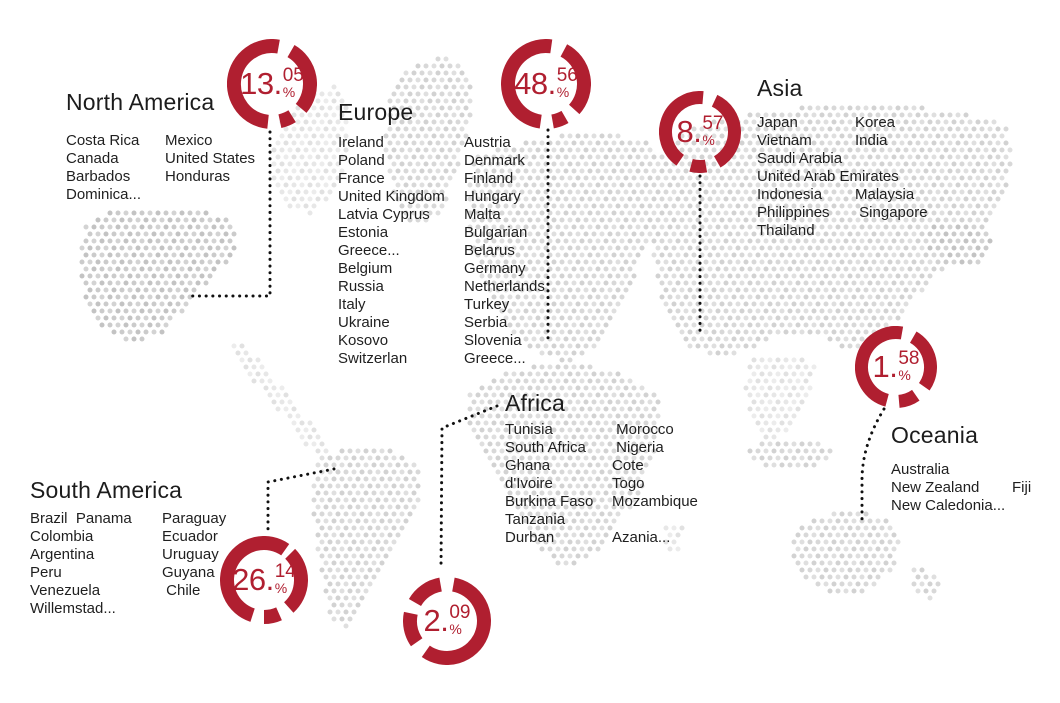  What do you see at coordinates (188, 572) in the screenshot?
I see `country-item: Guyana` at bounding box center [188, 572].